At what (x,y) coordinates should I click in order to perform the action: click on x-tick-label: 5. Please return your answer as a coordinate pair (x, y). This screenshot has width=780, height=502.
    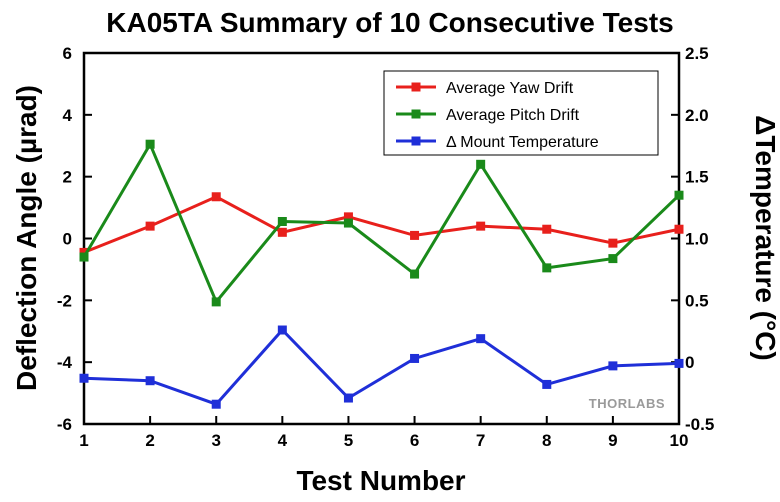
    Looking at the image, I should click on (348, 440).